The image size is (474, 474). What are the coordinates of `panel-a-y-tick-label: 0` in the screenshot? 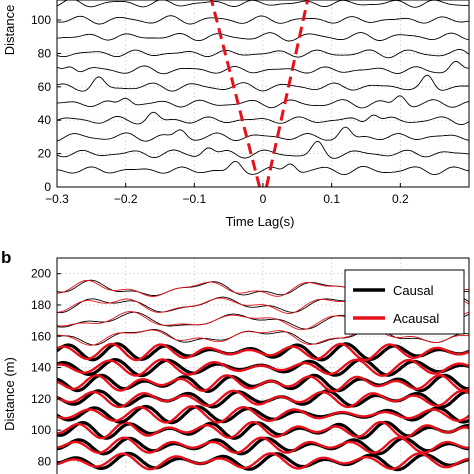 It's located at (47, 187).